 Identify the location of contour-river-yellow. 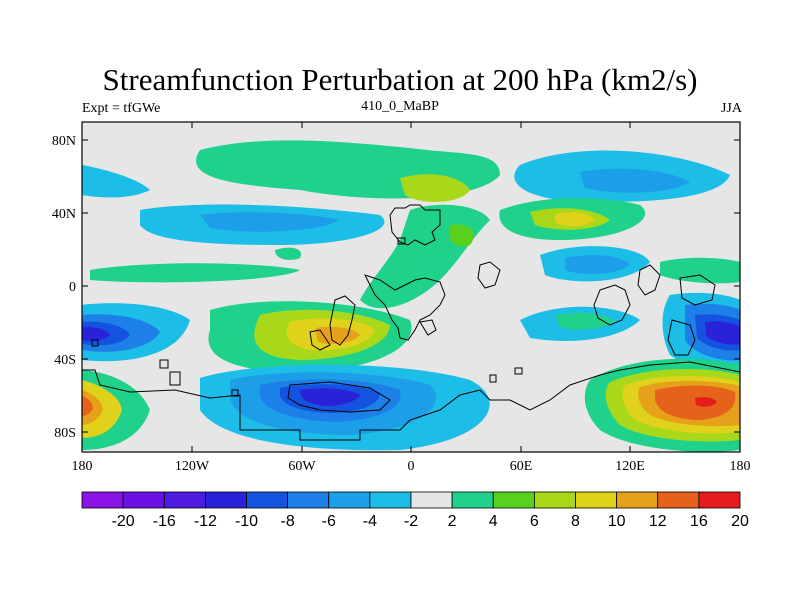
(461, 235).